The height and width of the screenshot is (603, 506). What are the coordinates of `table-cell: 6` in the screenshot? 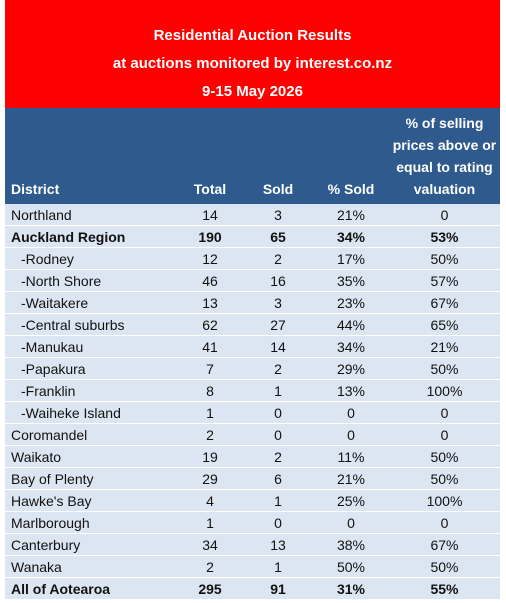 It's located at (278, 478).